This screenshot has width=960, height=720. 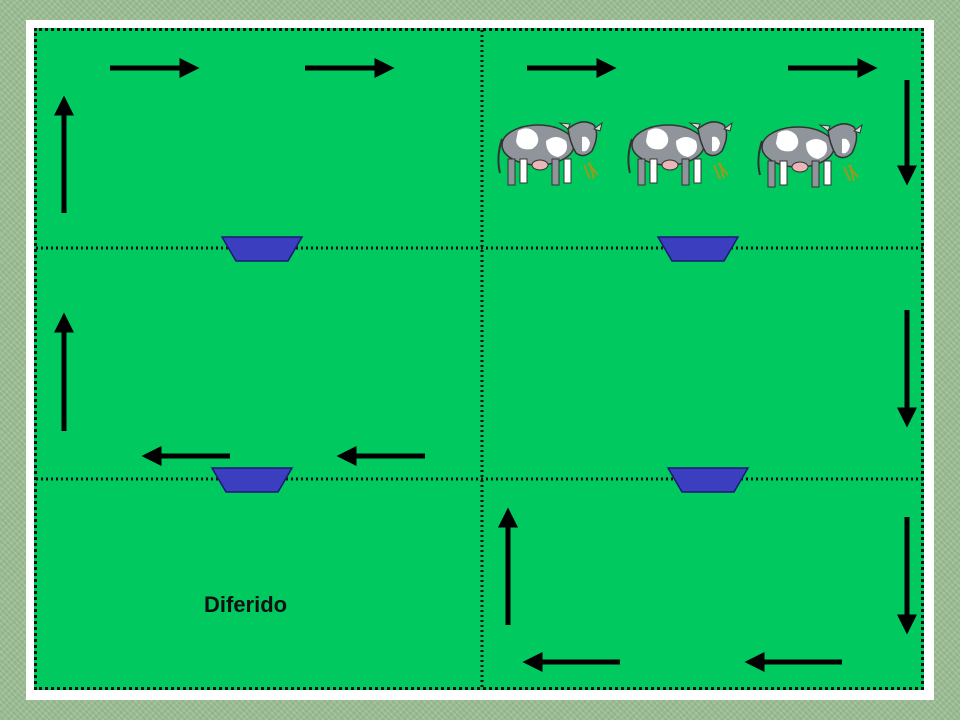 What do you see at coordinates (246, 604) in the screenshot?
I see `paddock-label-diferido: Diferido` at bounding box center [246, 604].